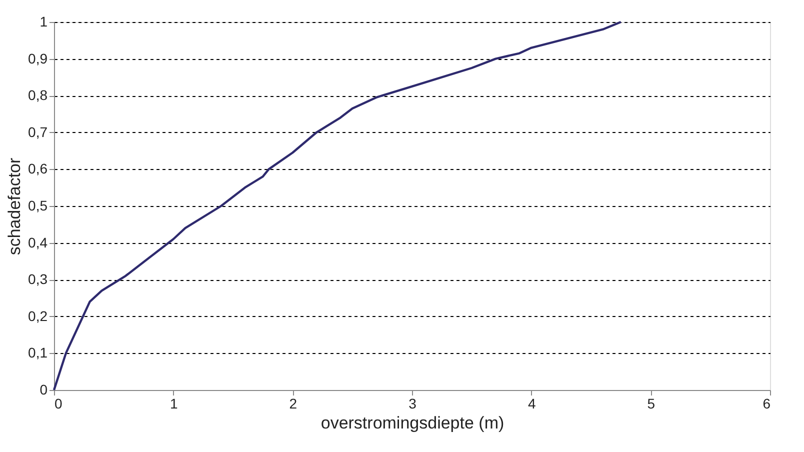  What do you see at coordinates (38, 58) in the screenshot?
I see `y-tick-label: 0,9` at bounding box center [38, 58].